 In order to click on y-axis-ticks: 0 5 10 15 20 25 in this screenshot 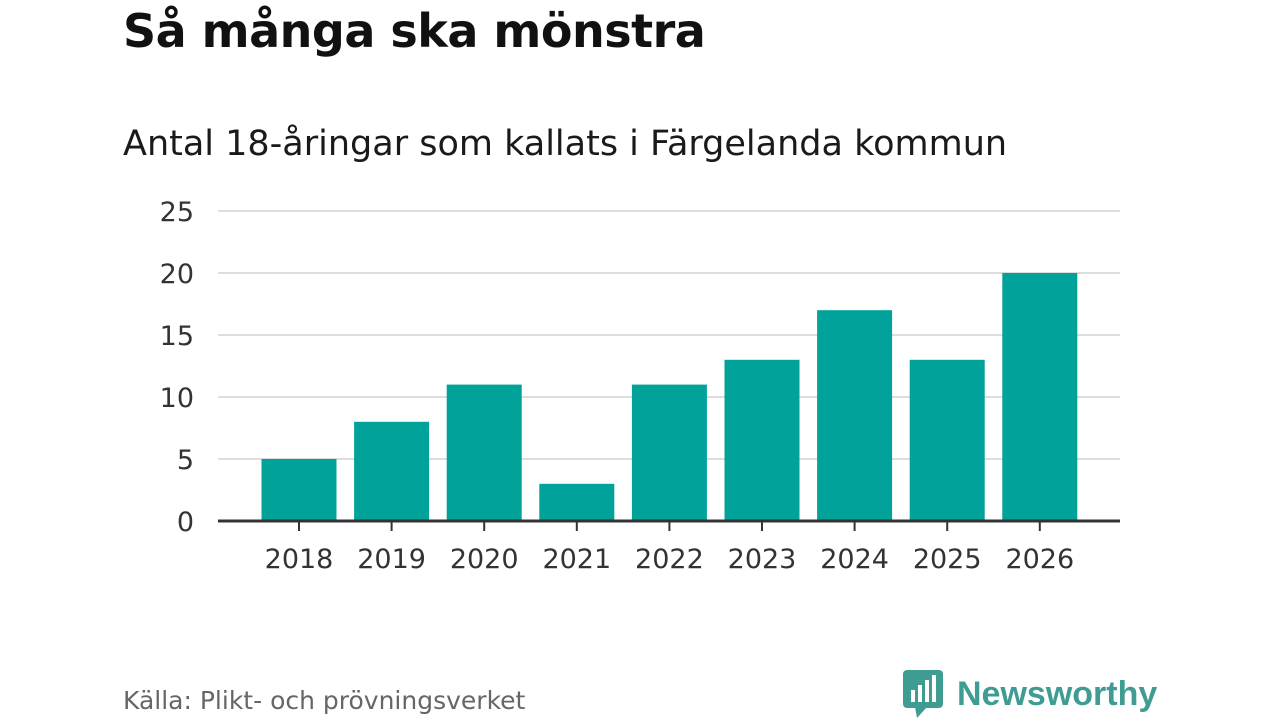, I will do `click(177, 367)`.